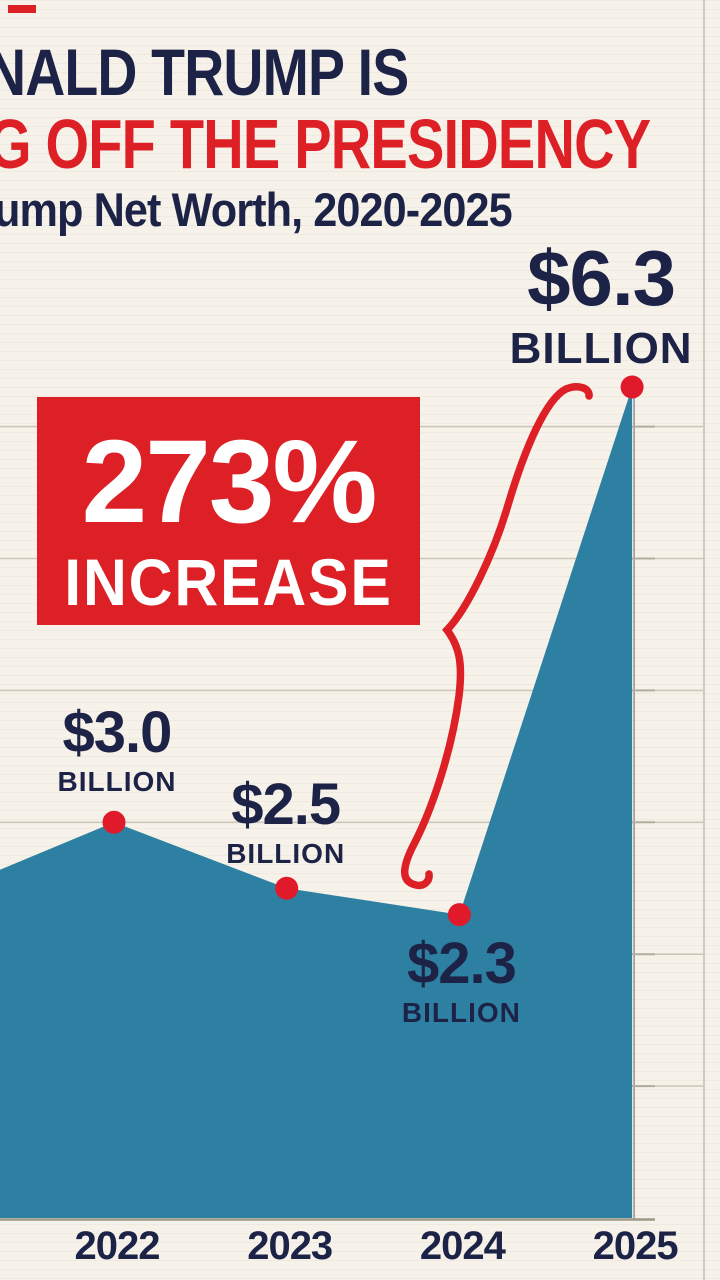 The width and height of the screenshot is (720, 1280). I want to click on x-axis-label-2022: 2022, so click(117, 1246).